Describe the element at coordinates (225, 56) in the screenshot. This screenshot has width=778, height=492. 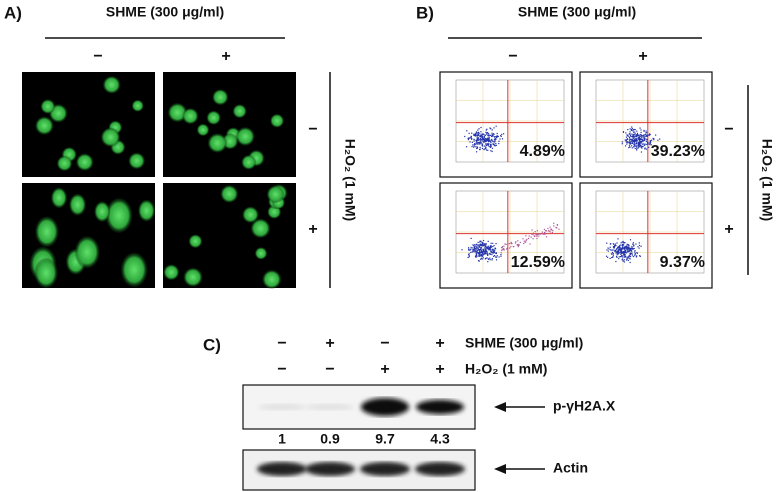
I see `column-sign: +` at that location.